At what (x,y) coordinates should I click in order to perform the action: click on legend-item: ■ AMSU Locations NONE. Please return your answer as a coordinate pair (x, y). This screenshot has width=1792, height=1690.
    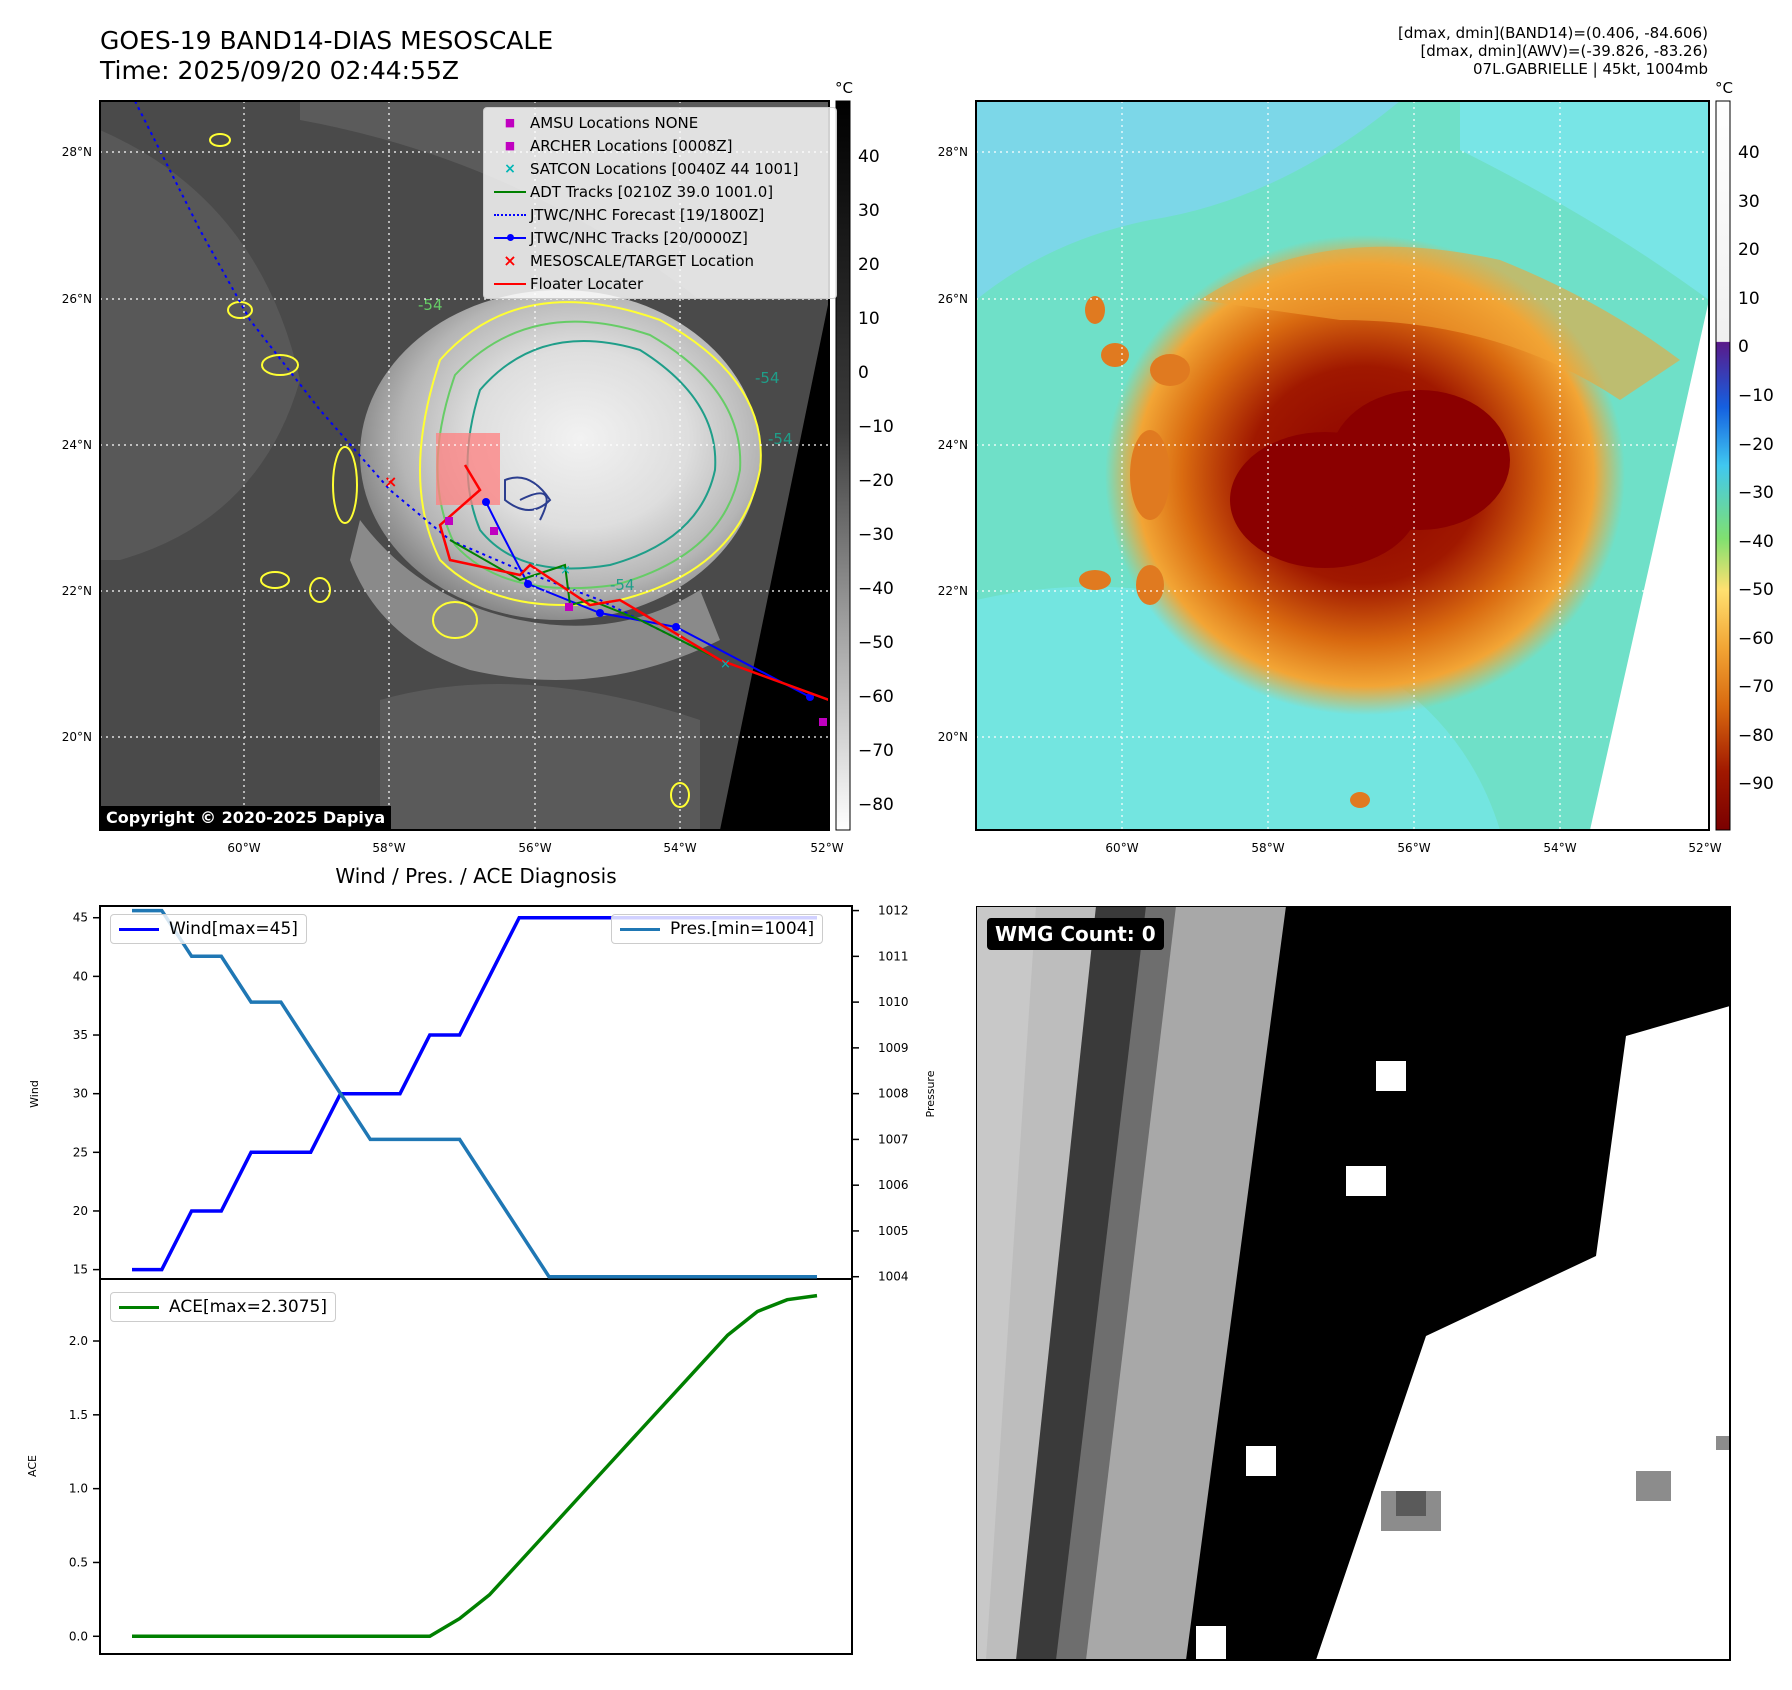
    Looking at the image, I should click on (660, 122).